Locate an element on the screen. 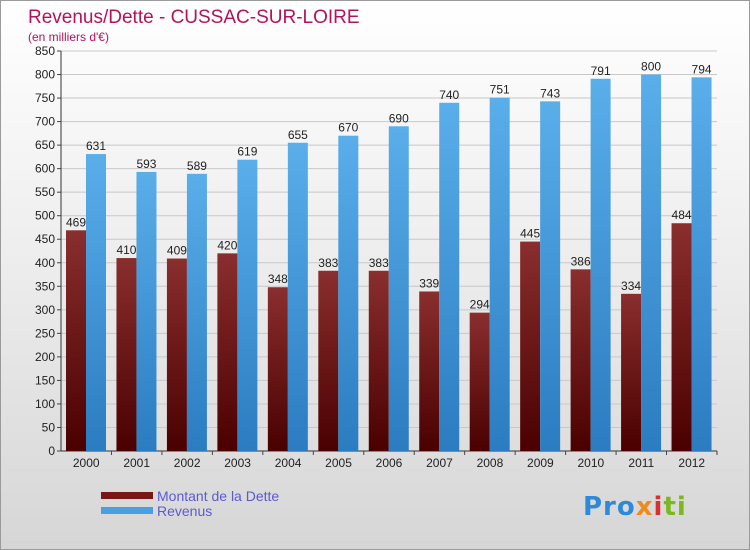 The width and height of the screenshot is (750, 550). y-tick-label: 550 is located at coordinates (45, 192).